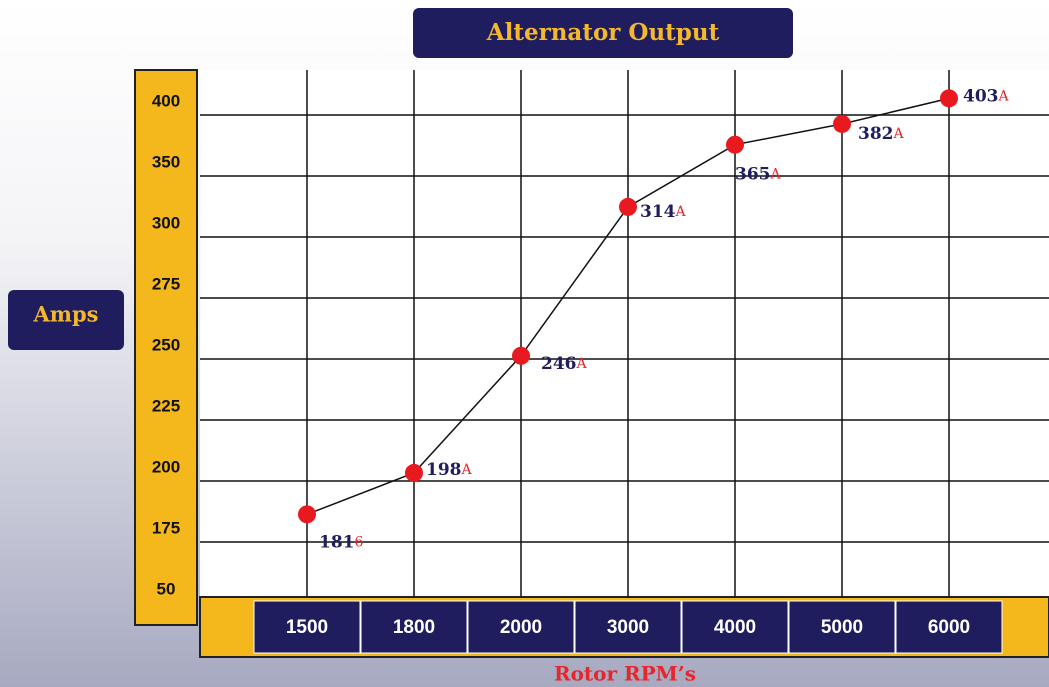 The height and width of the screenshot is (687, 1049). Describe the element at coordinates (444, 469) in the screenshot. I see `data-label-value: 198` at that location.